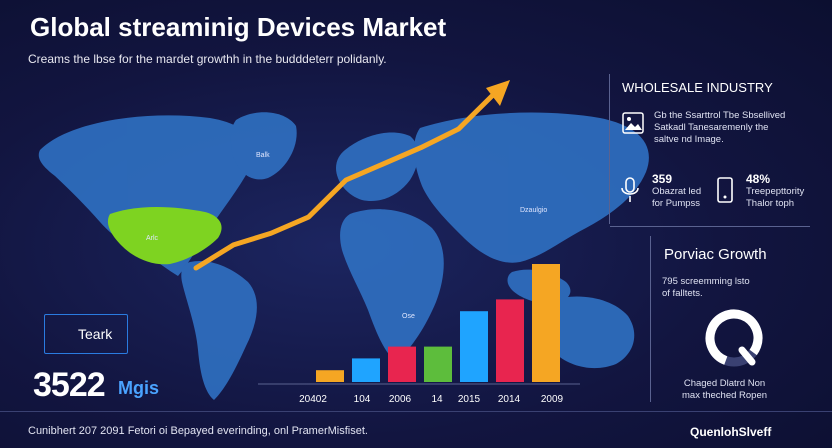  I want to click on map-greenland, so click(263, 146).